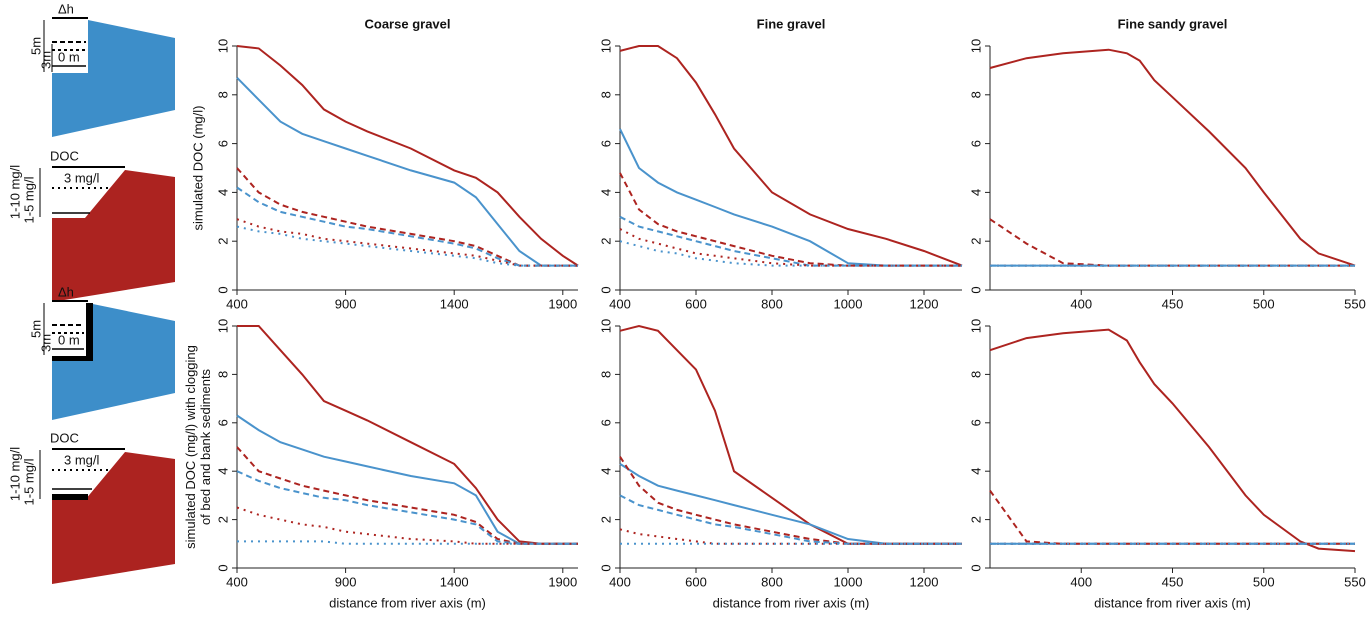 The width and height of the screenshot is (1371, 628). I want to click on x-tick-label: 500, so click(1264, 581).